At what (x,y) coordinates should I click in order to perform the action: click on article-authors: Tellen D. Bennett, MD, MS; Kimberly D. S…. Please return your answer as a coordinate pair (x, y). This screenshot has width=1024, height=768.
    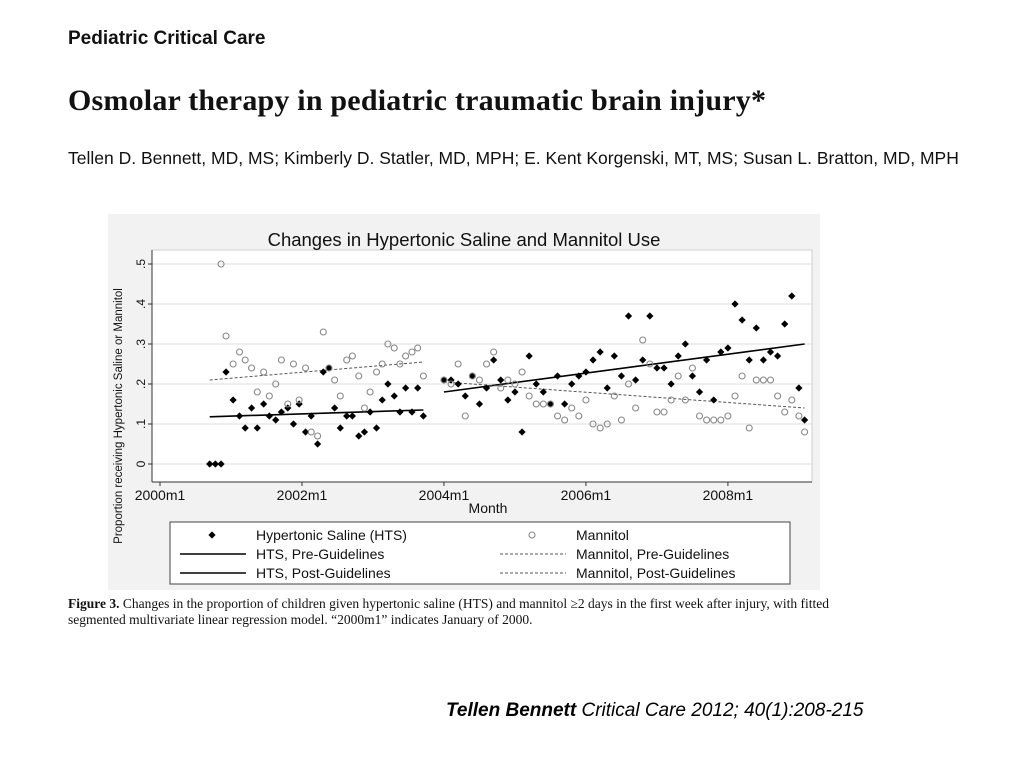
    Looking at the image, I should click on (513, 158).